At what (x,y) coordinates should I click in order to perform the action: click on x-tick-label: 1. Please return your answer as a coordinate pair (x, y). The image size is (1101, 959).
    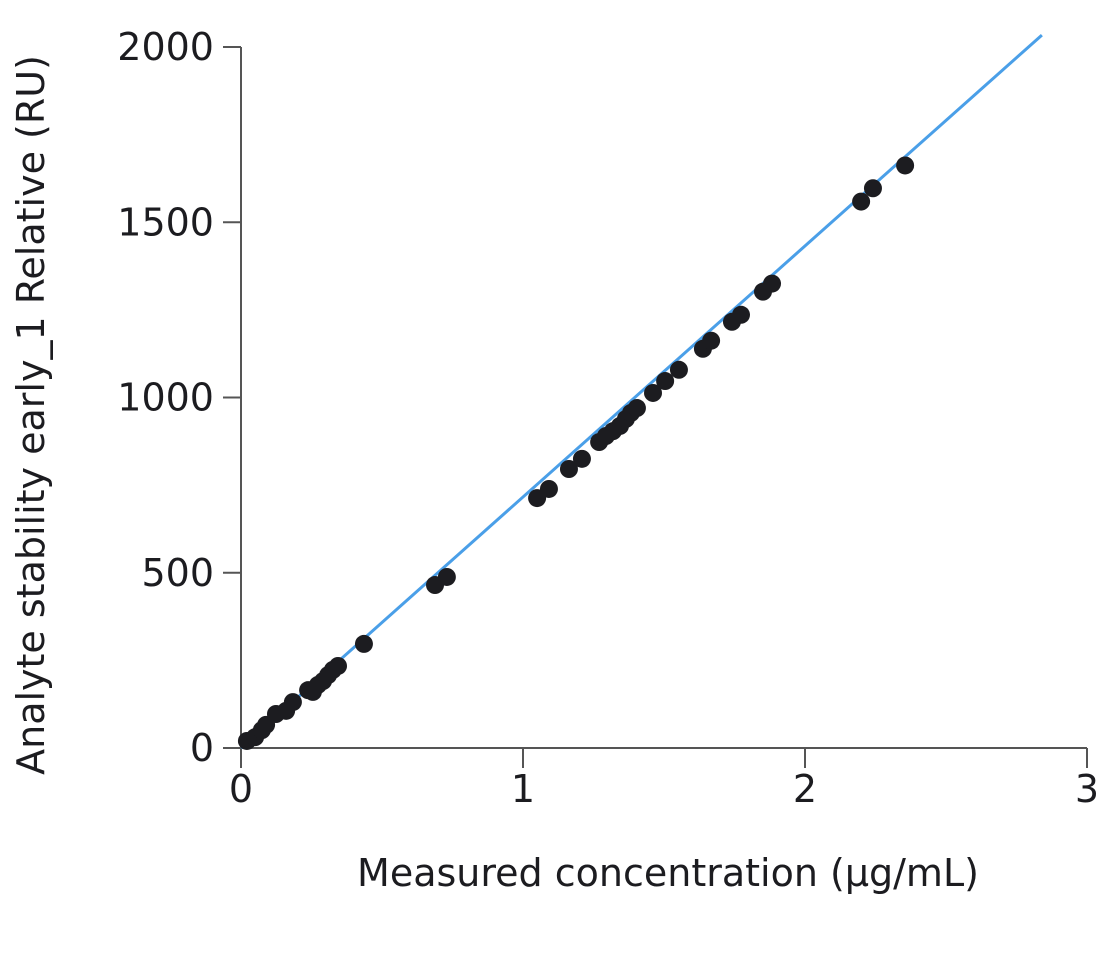
    Looking at the image, I should click on (523, 789).